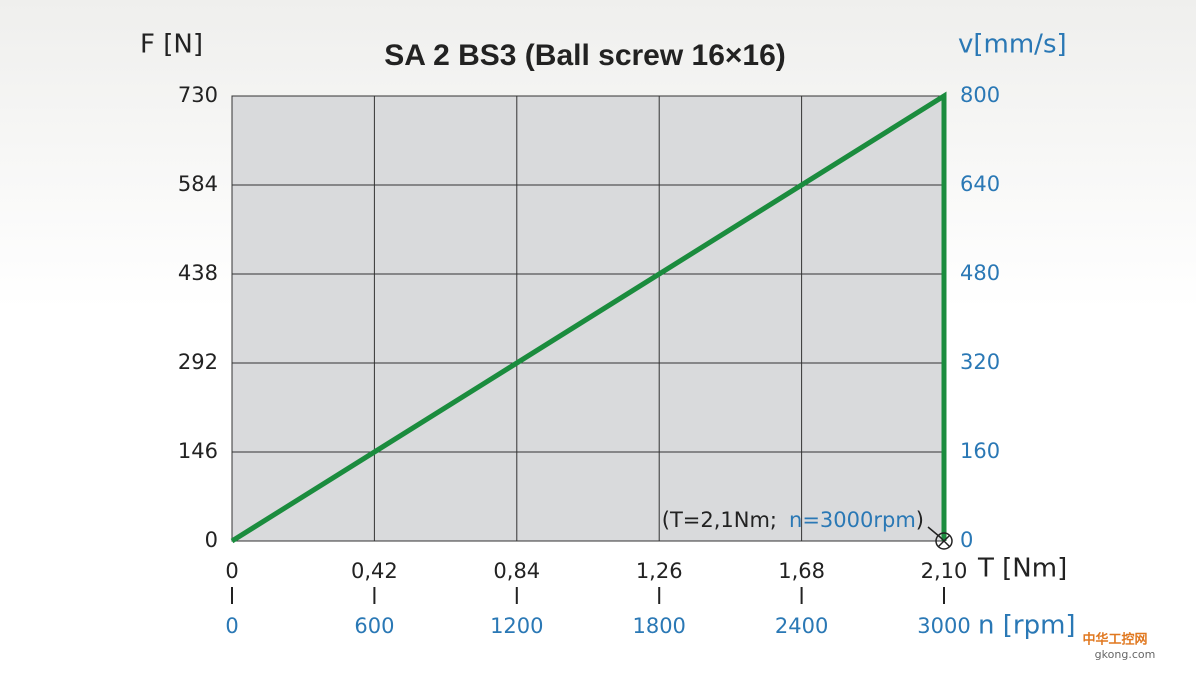 The image size is (1196, 686). What do you see at coordinates (980, 273) in the screenshot?
I see `y2-tick-label: 480` at bounding box center [980, 273].